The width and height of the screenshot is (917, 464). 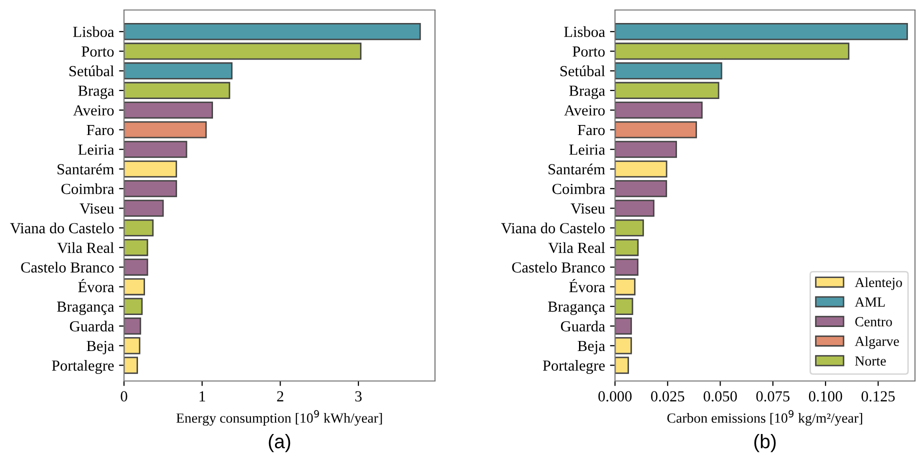 I want to click on legend-label: Norte, so click(x=870, y=361).